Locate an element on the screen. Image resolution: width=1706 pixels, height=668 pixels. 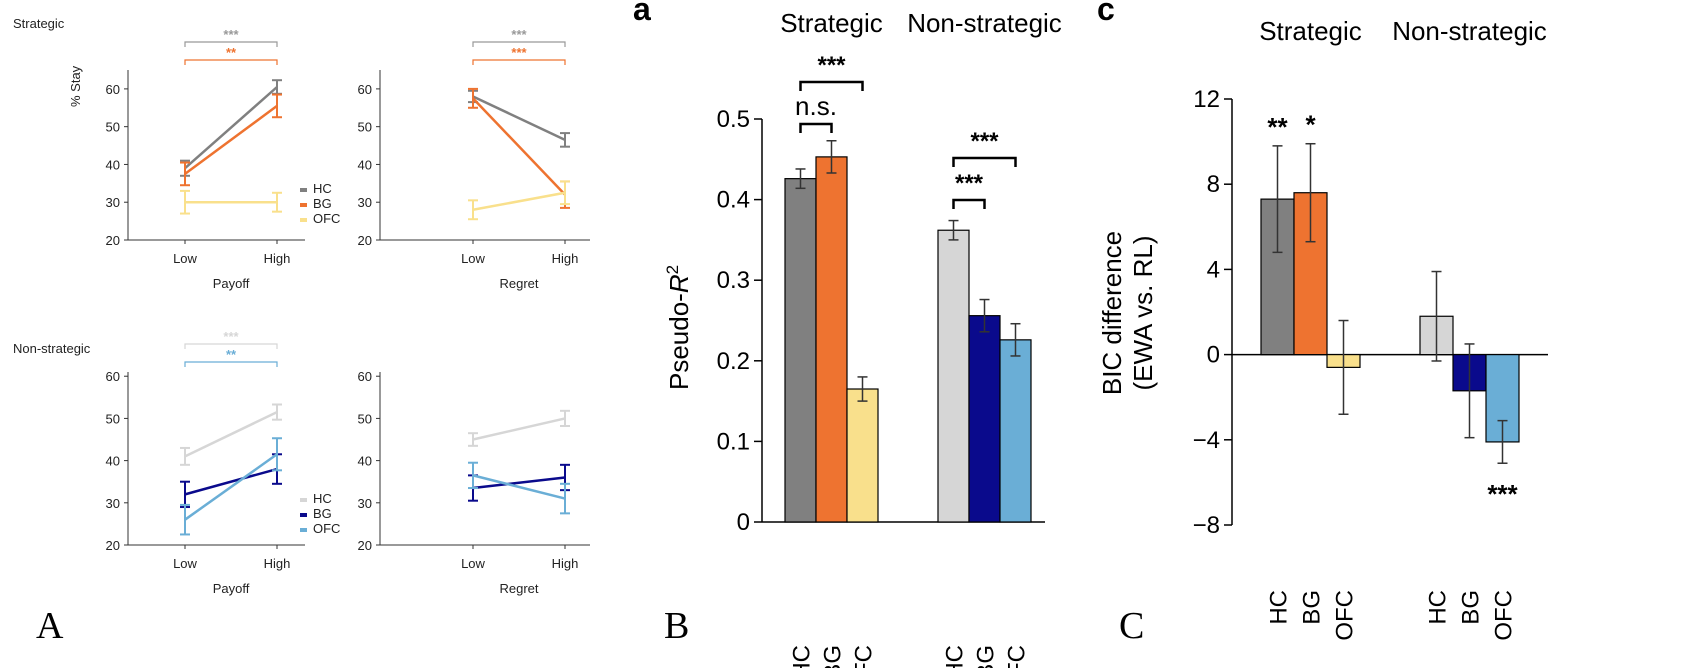
significance-label: * is located at coordinates (1310, 125).